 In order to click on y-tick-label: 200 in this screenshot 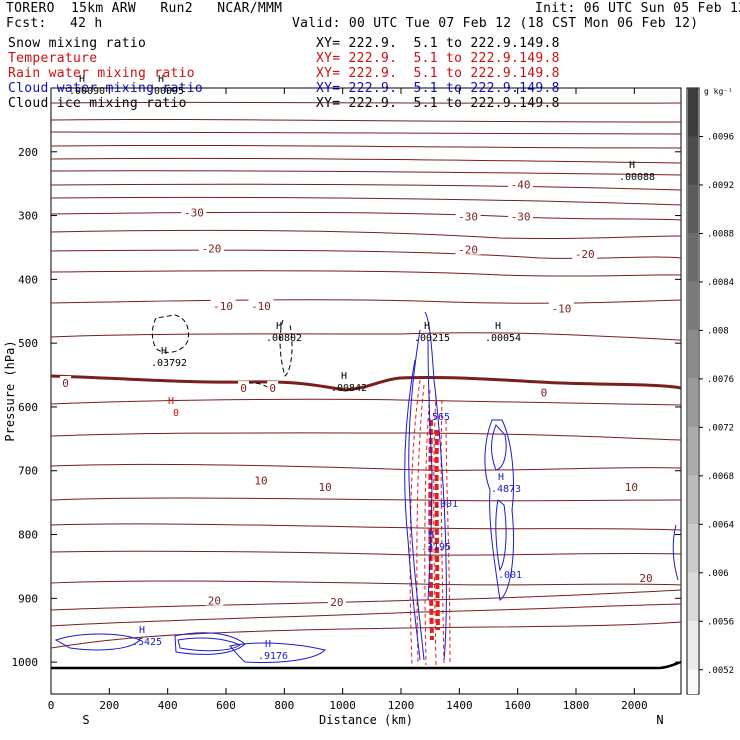, I will do `click(28, 152)`.